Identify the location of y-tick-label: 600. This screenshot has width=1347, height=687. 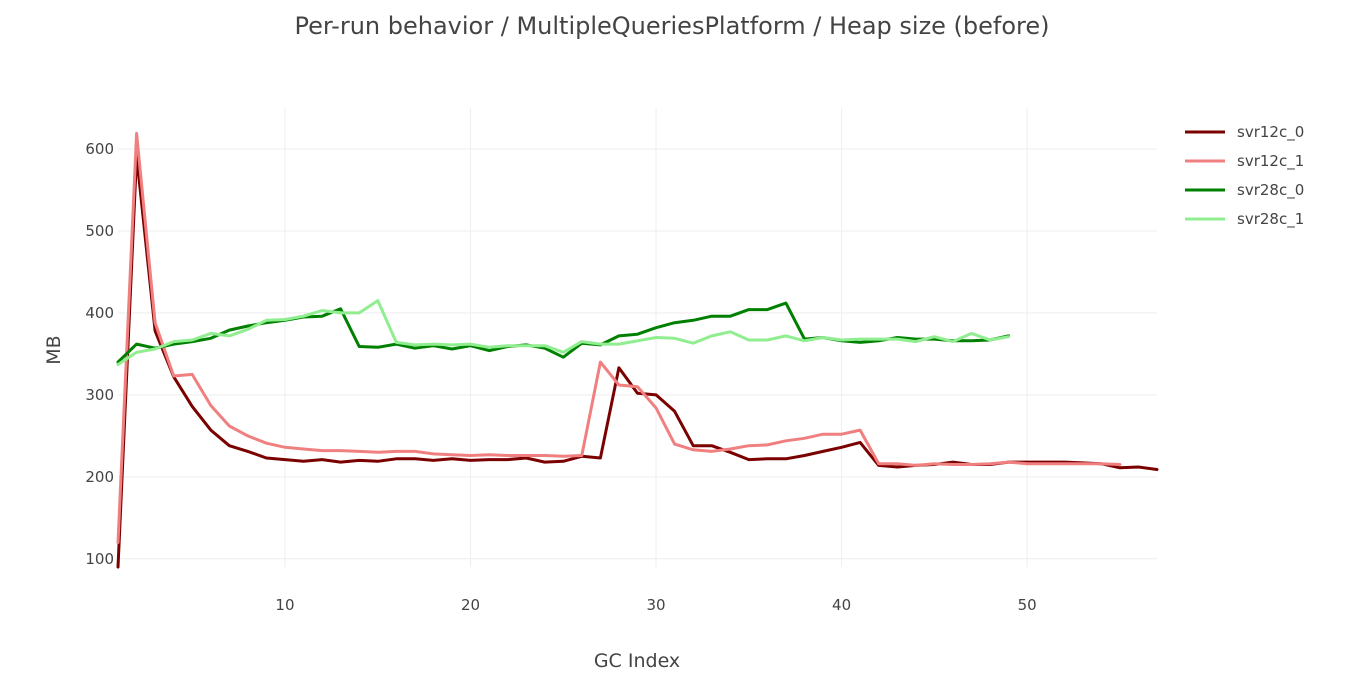
(99, 149).